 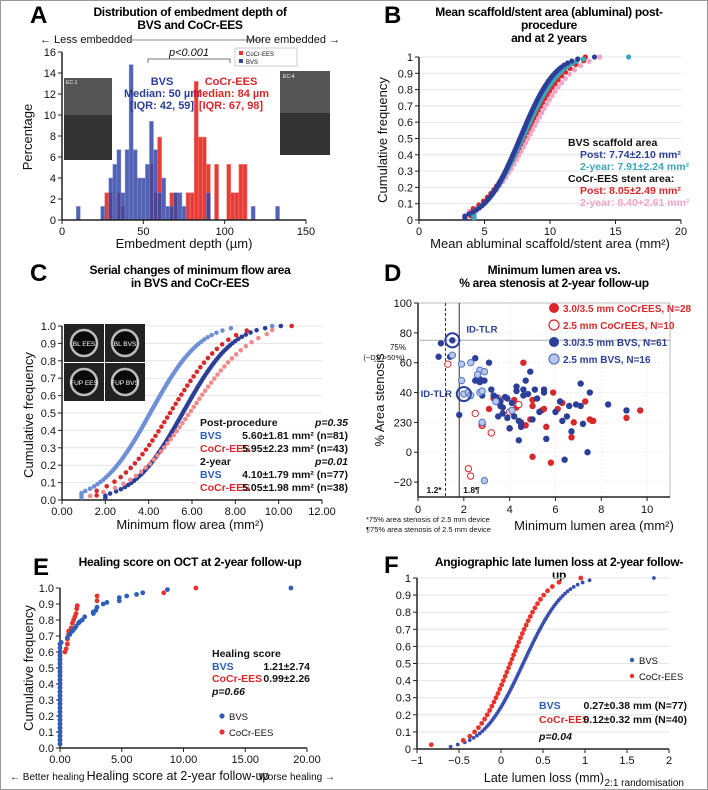 I want to click on chart-title-line: in BVS and CoCr-EES, so click(x=190, y=283).